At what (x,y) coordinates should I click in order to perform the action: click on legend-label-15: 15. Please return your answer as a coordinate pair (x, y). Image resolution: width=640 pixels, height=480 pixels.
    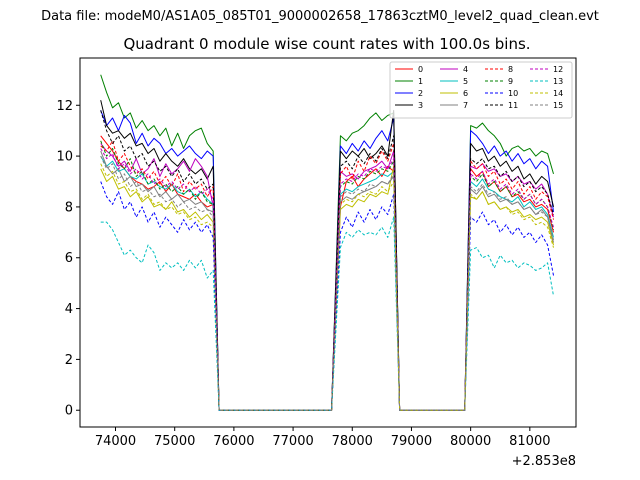
    Looking at the image, I should click on (558, 105).